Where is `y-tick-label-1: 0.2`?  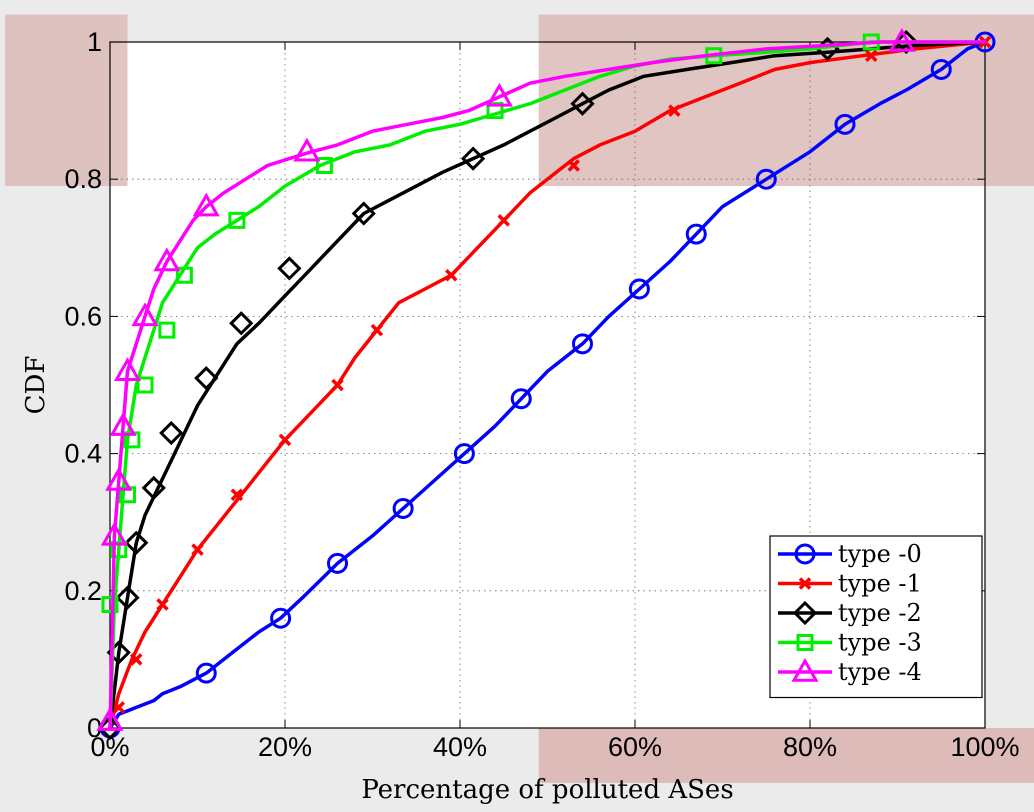 y-tick-label-1: 0.2 is located at coordinates (83, 591).